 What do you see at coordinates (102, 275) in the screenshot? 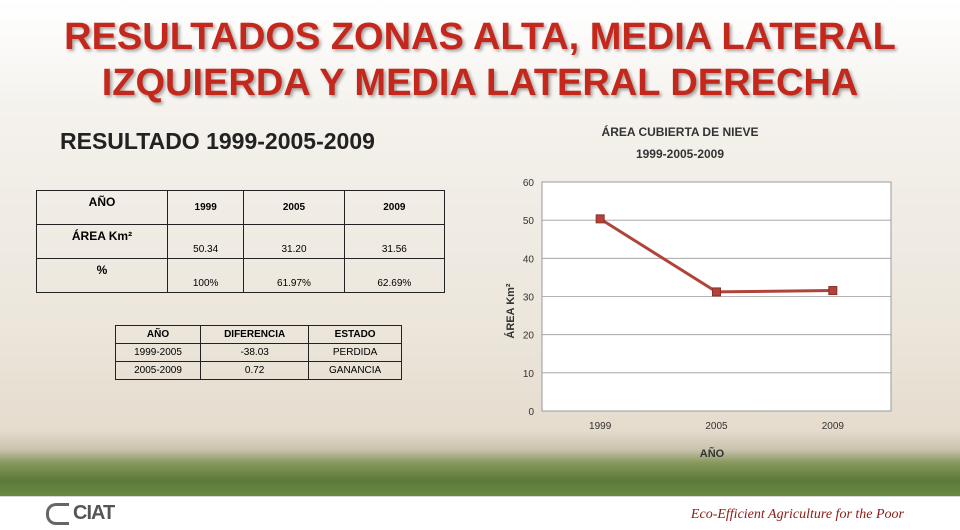
I see `table-cell: %` at bounding box center [102, 275].